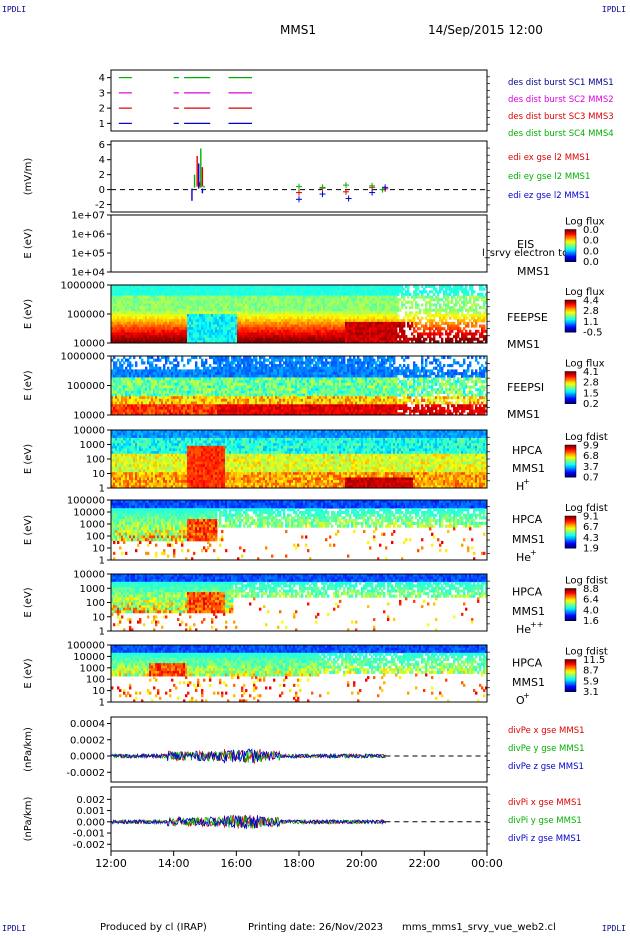 The width and height of the screenshot is (630, 938). Describe the element at coordinates (102, 109) in the screenshot. I see `panel-burst-ytick-label: 2` at that location.